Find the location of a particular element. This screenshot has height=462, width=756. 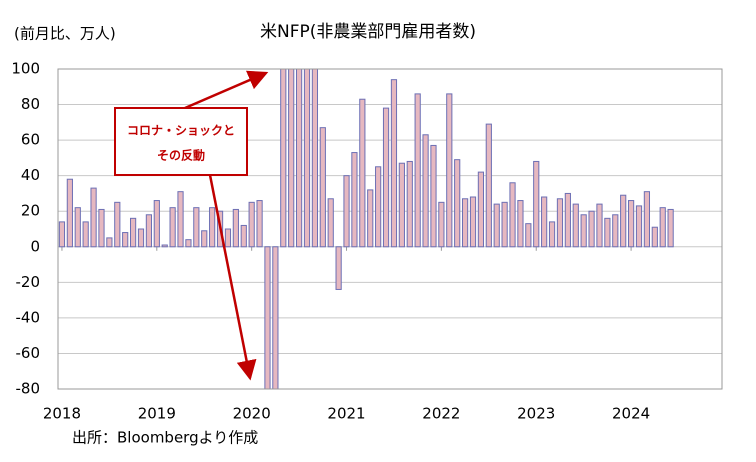

x-tick-label: 2020 is located at coordinates (252, 414).